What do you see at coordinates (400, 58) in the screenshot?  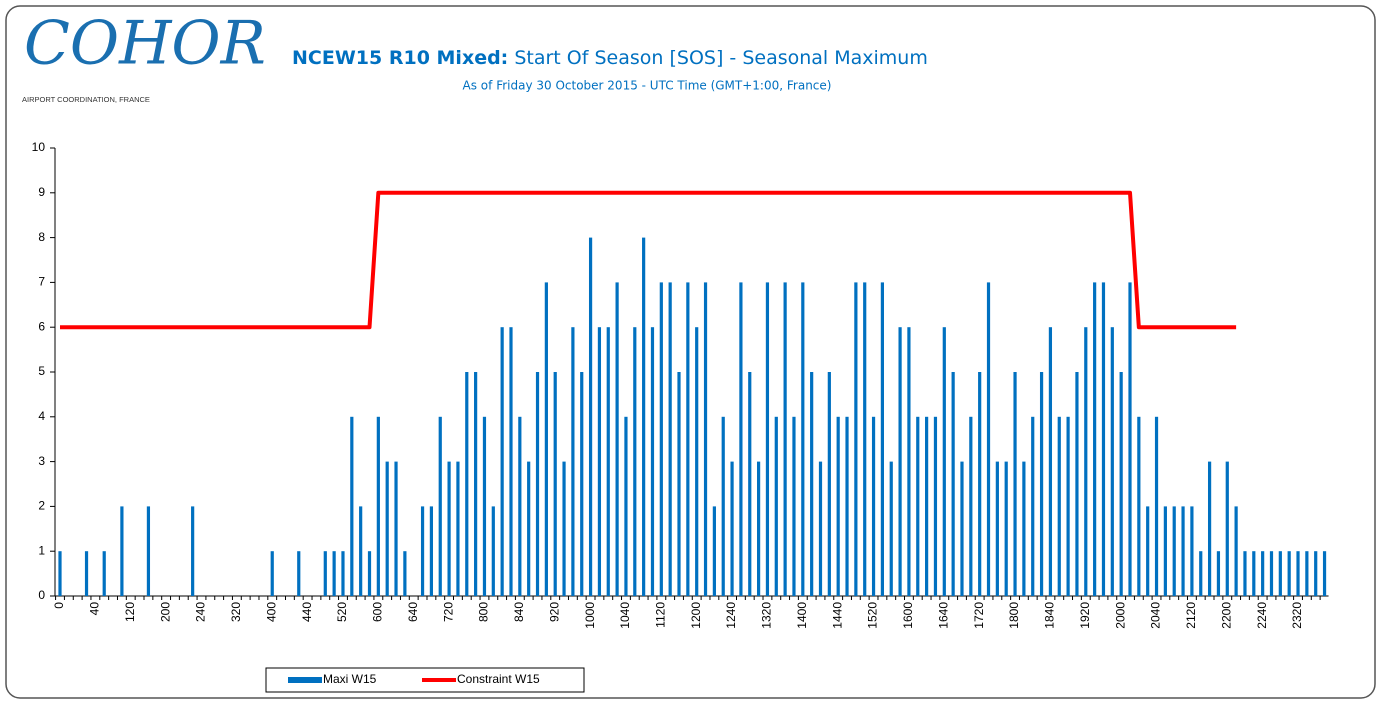 I see `title-prefix: NCEW15 R10 Mixed:` at bounding box center [400, 58].